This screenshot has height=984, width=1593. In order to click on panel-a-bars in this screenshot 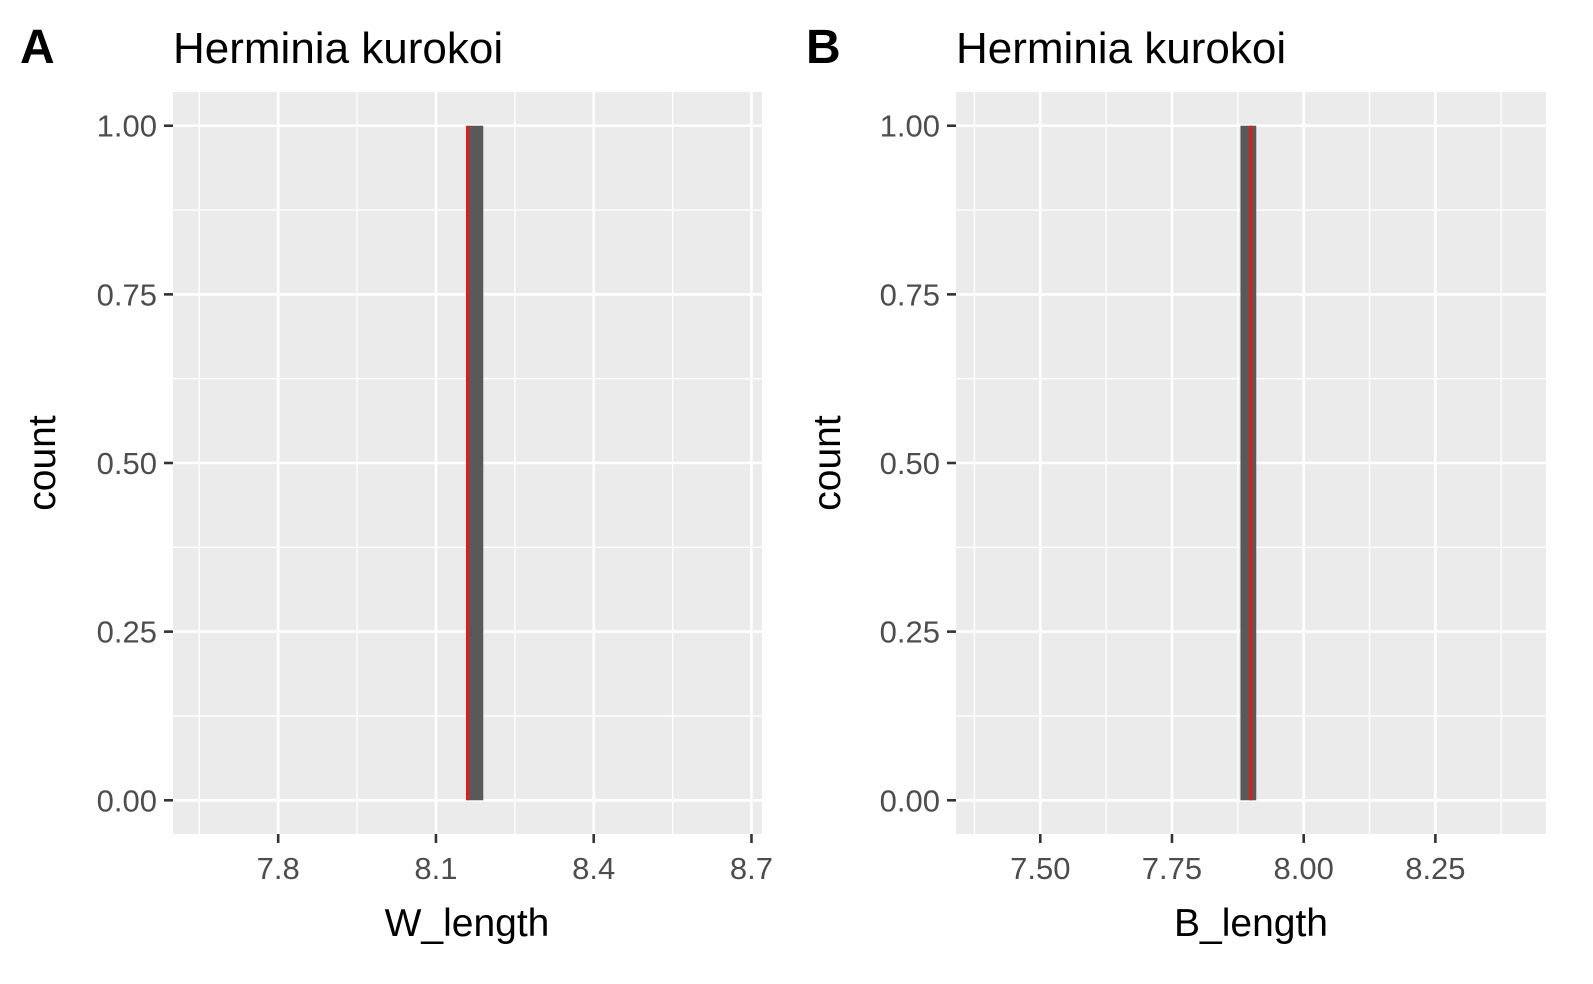, I will do `click(475, 463)`.